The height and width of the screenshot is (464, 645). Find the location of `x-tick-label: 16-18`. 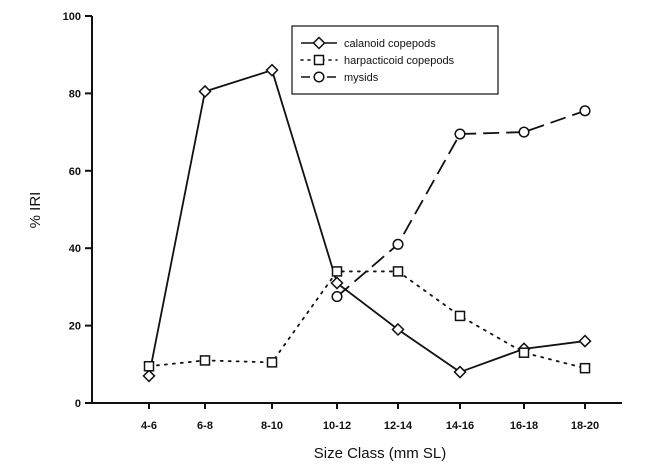

x-tick-label: 16-18 is located at coordinates (524, 426).